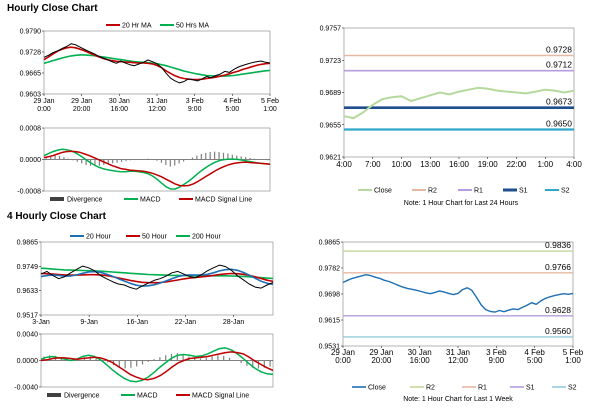 The height and width of the screenshot is (413, 600). Describe the element at coordinates (56, 216) in the screenshot. I see `four-hourly-section-title: 4 Hourly Close Chart` at that location.